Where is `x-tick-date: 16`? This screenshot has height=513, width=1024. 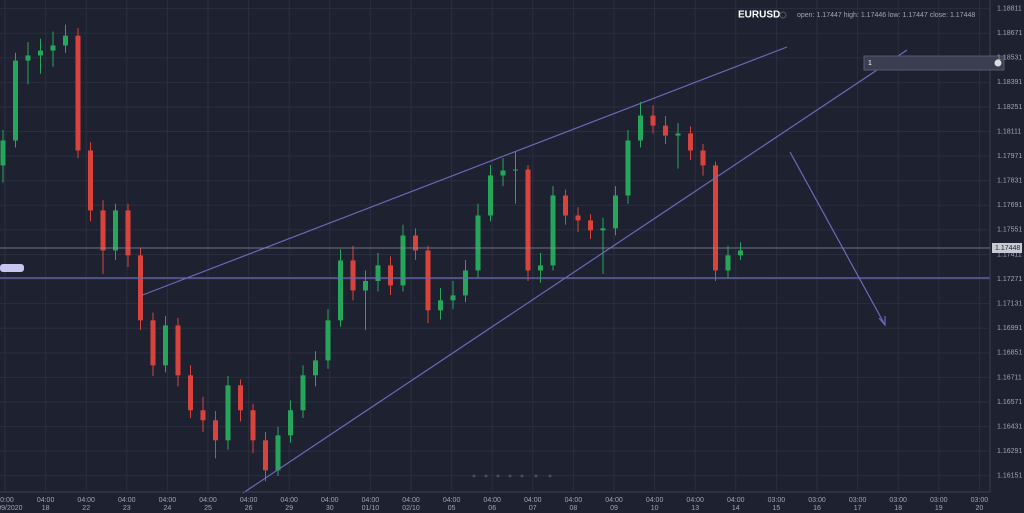 x-tick-date: 16 is located at coordinates (817, 508).